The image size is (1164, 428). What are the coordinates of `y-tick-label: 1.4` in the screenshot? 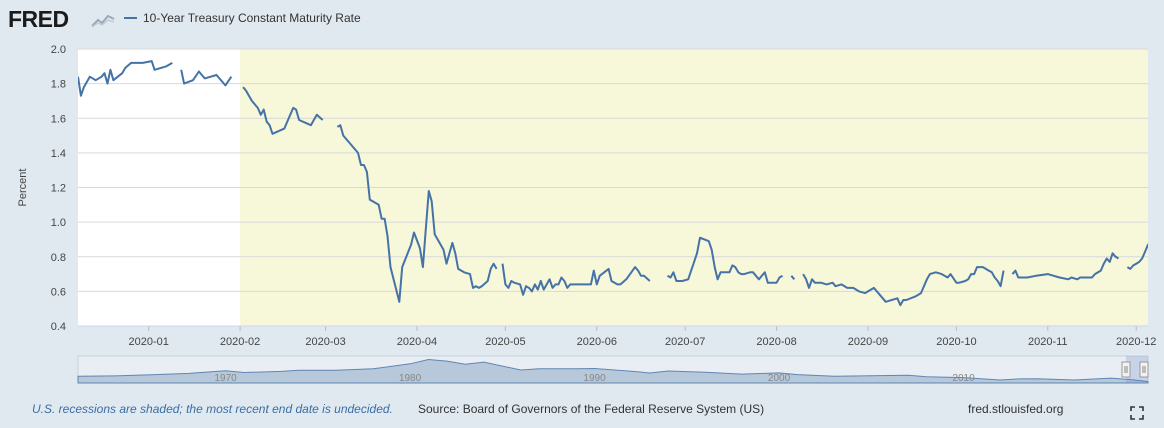 It's located at (58, 154).